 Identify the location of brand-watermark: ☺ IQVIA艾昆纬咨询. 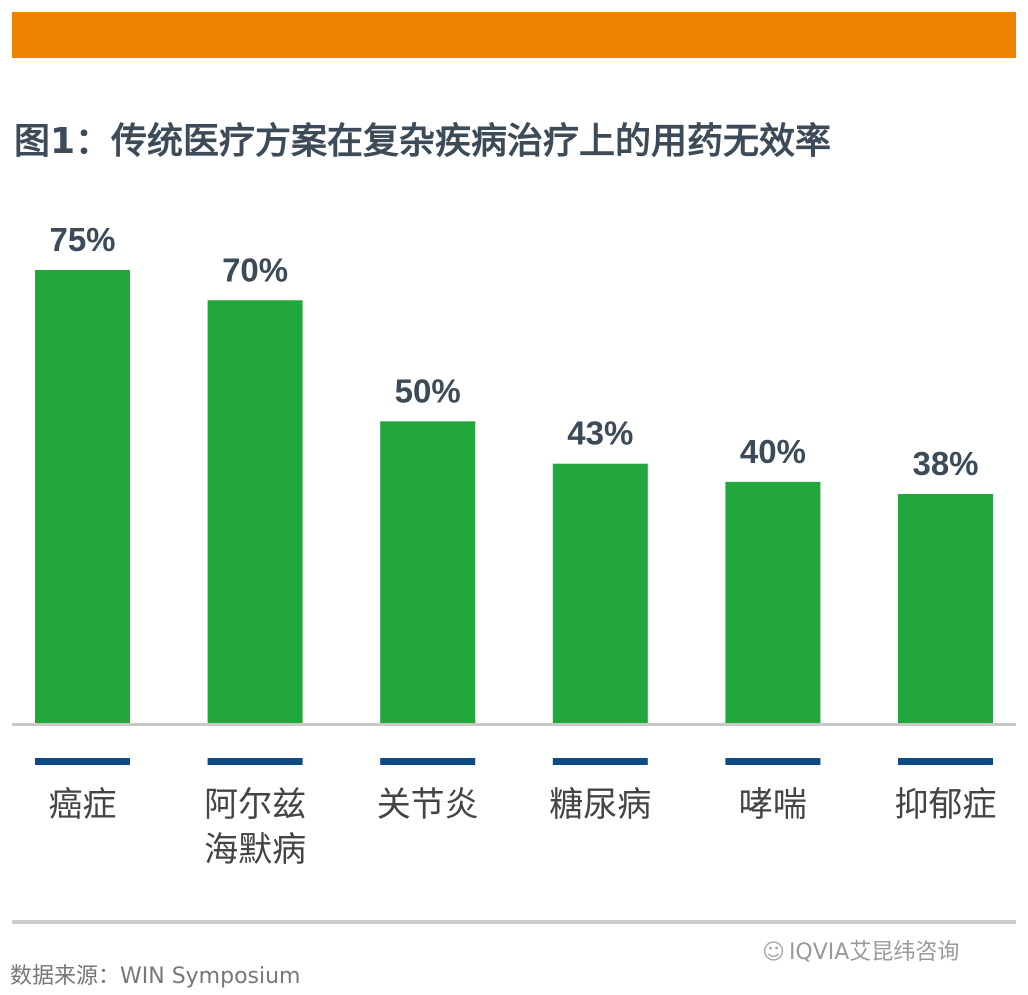
(860, 950).